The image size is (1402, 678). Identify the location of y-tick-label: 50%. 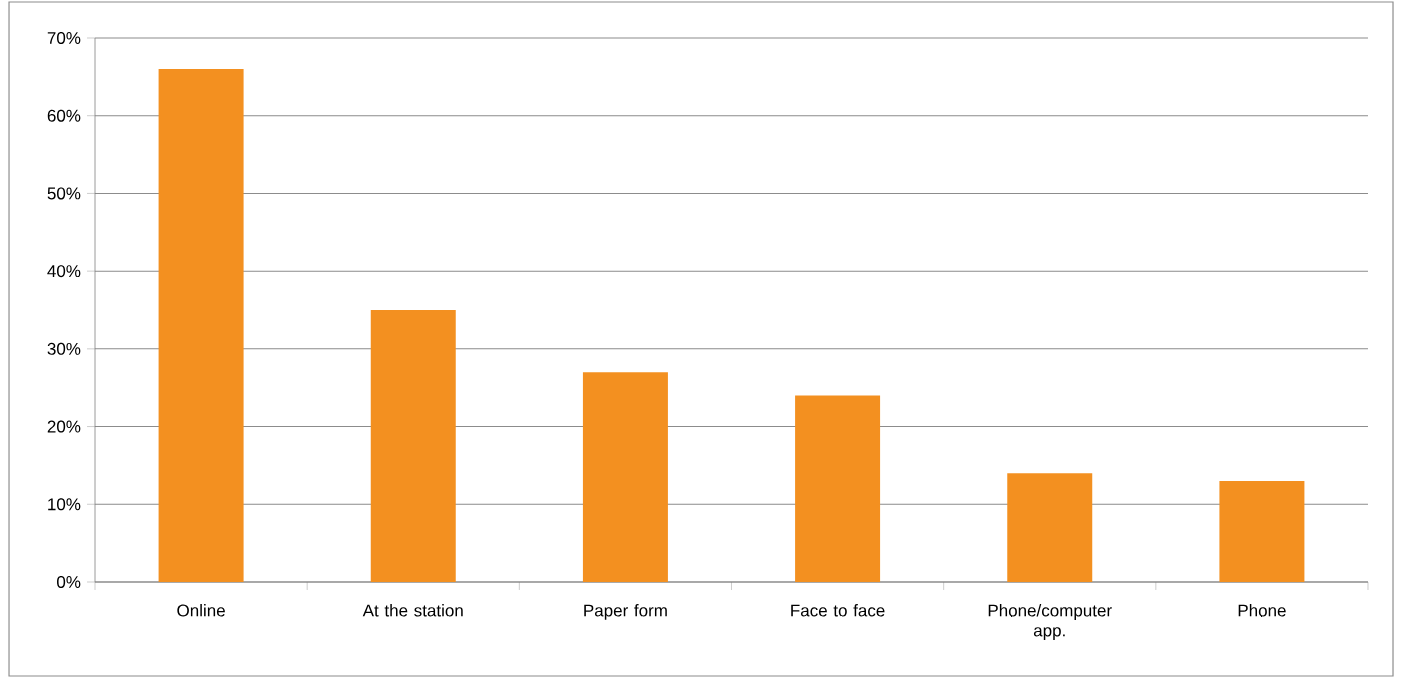
(64, 193).